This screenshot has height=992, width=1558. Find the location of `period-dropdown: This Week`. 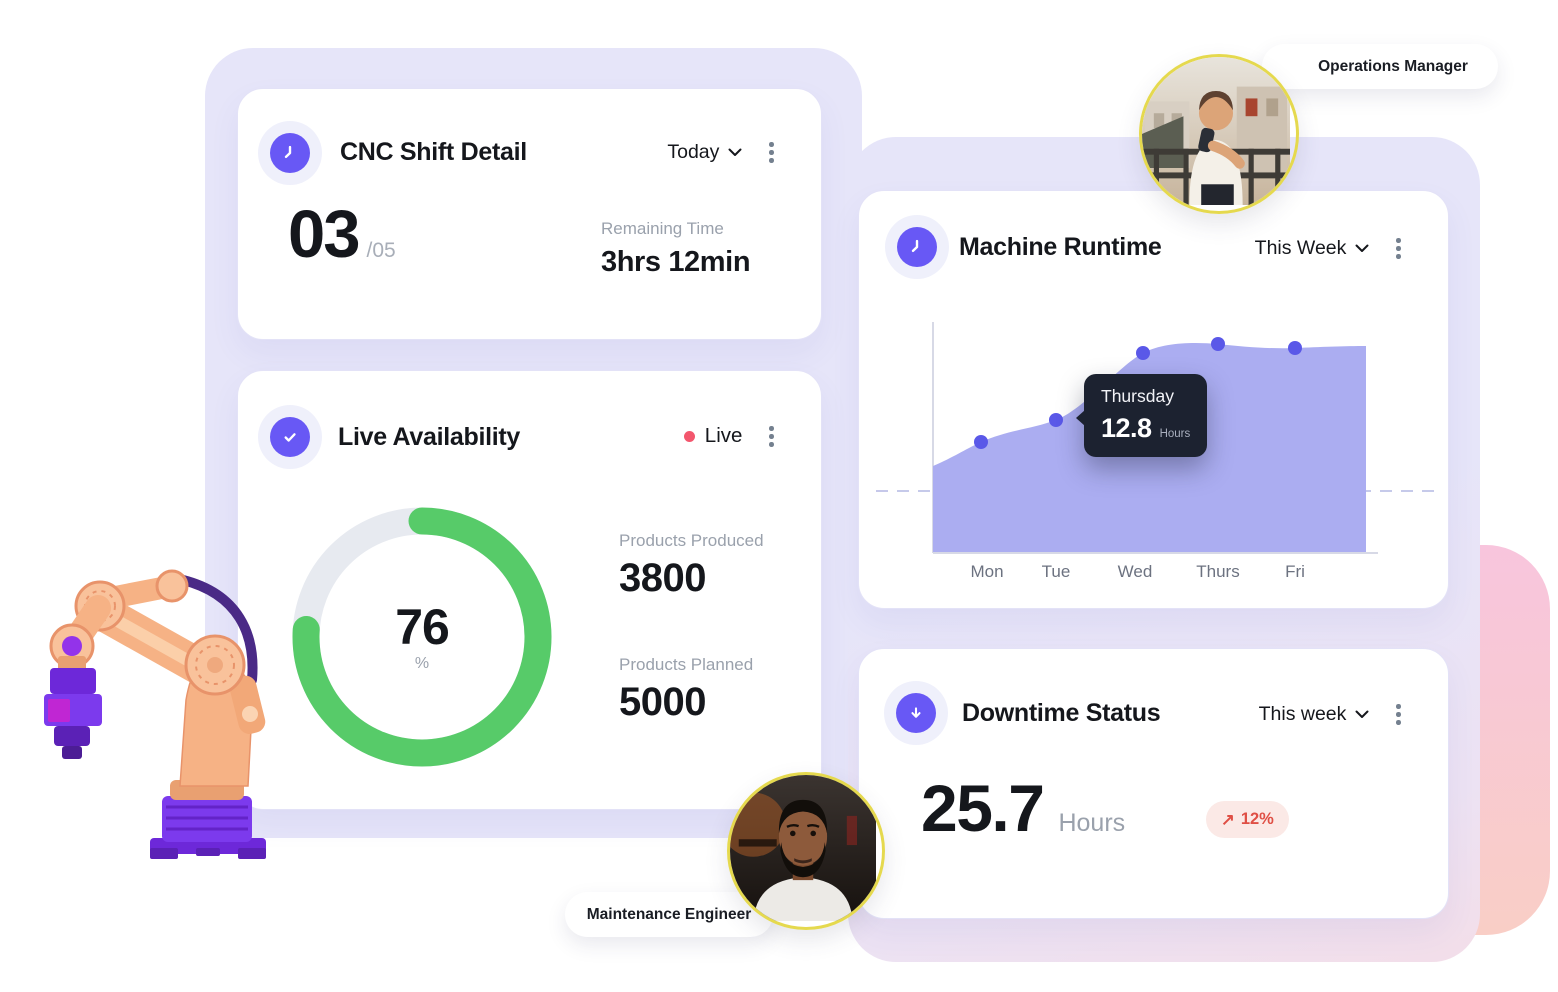

period-dropdown: This Week is located at coordinates (1312, 248).